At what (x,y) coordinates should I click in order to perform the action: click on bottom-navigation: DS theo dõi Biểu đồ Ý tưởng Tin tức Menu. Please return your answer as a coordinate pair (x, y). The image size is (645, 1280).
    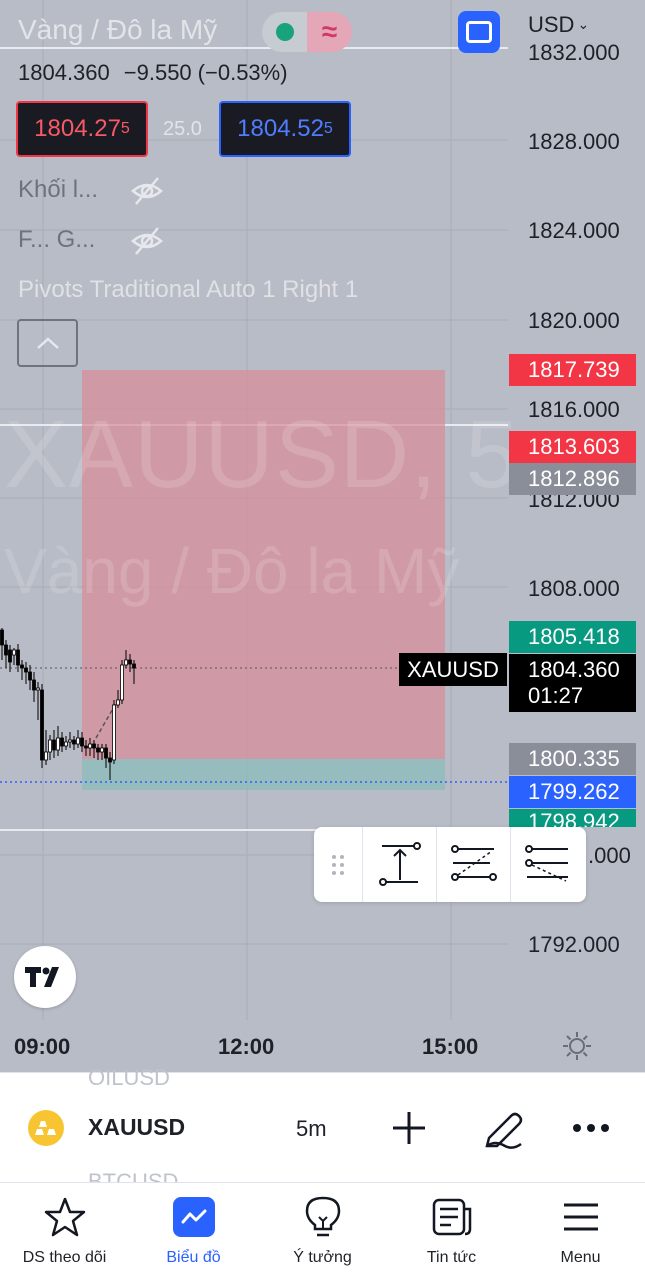
    Looking at the image, I should click on (322, 1231).